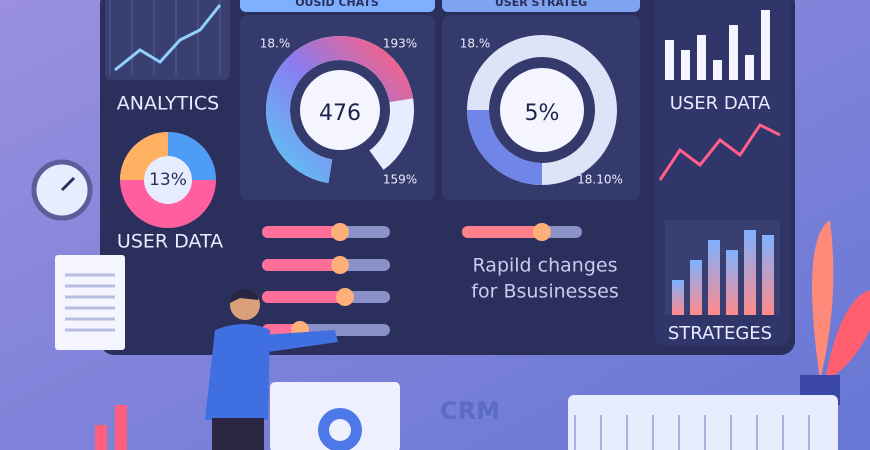 This screenshot has height=450, width=870. I want to click on gauge-label: 18.10%, so click(600, 180).